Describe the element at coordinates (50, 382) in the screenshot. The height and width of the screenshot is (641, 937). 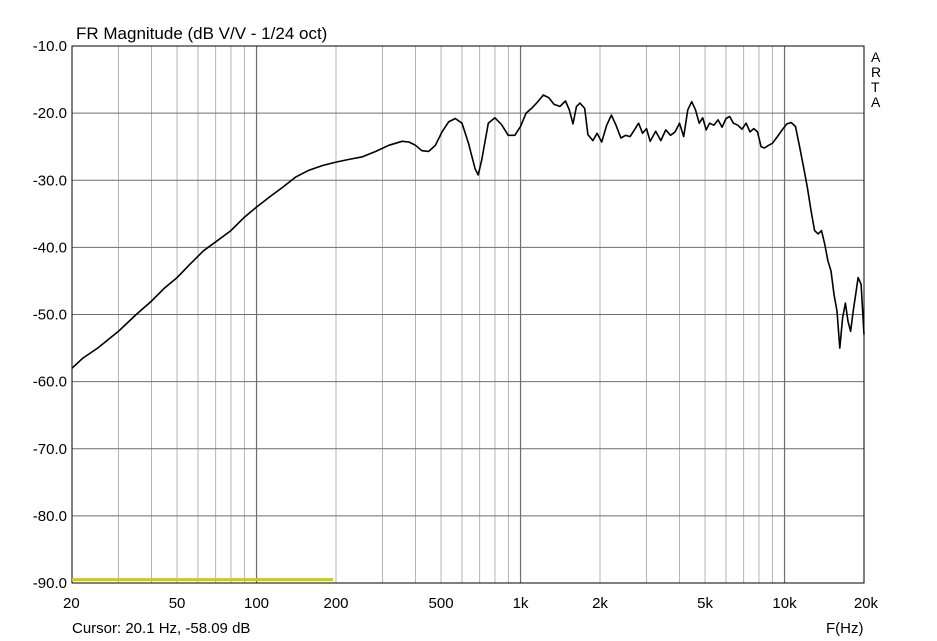
I see `y-tick-label: -60.0` at that location.